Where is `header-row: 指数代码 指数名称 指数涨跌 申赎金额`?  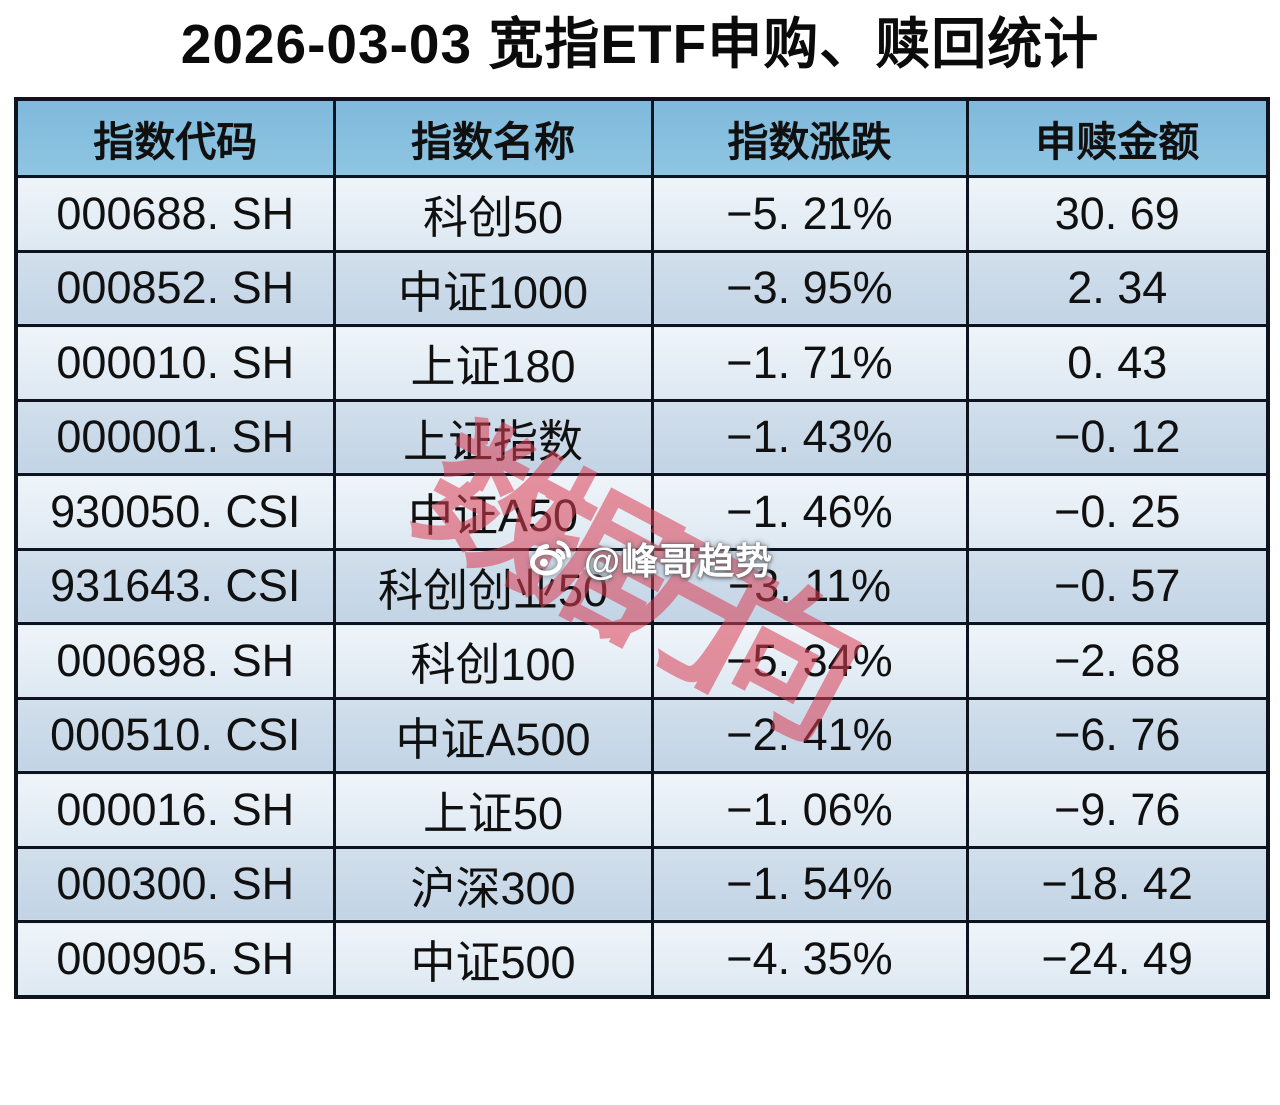 header-row: 指数代码 指数名称 指数涨跌 申赎金额 is located at coordinates (642, 137).